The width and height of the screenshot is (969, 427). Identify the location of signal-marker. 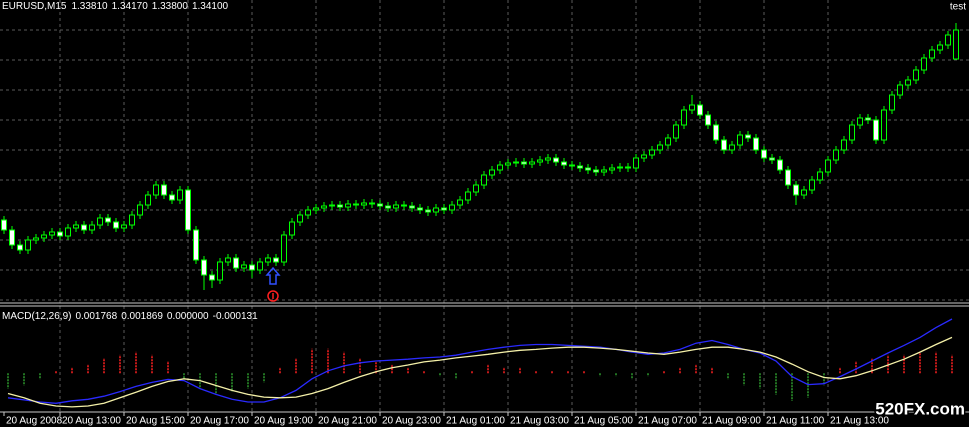
(273, 296).